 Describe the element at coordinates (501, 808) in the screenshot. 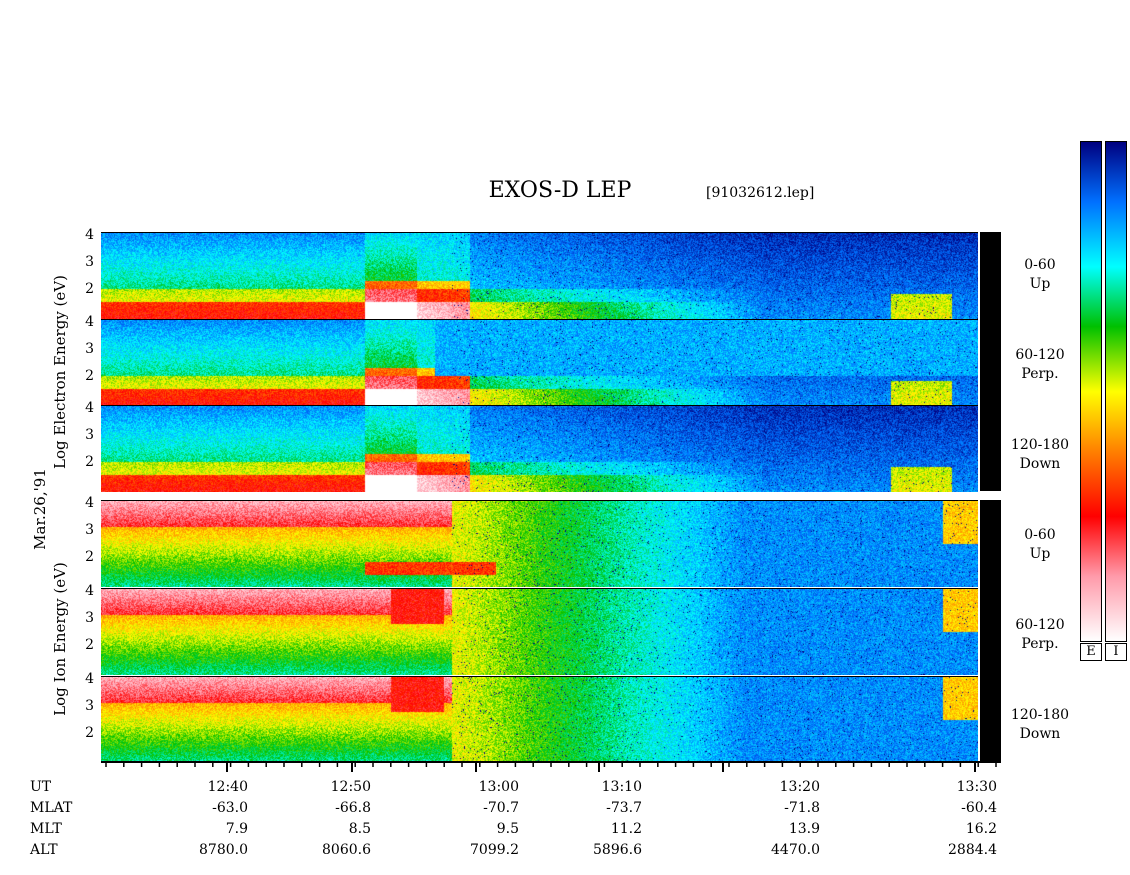

I see `axis-row-value: -70.7` at that location.